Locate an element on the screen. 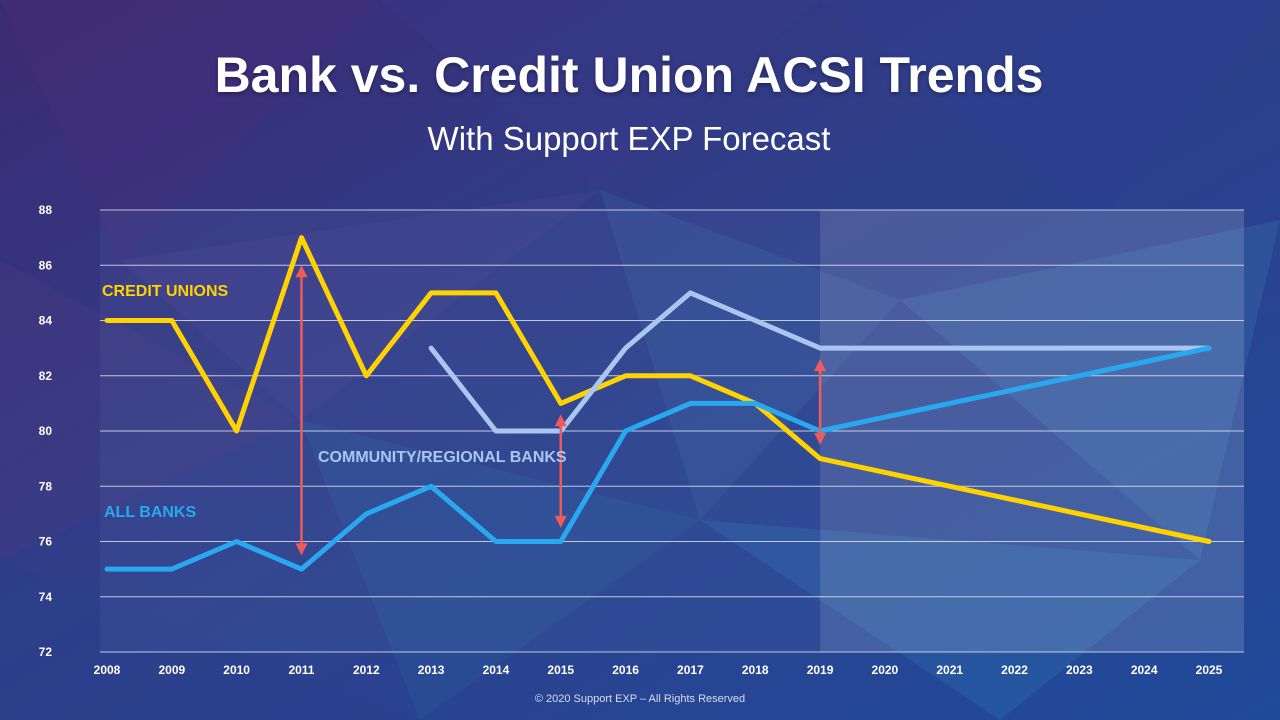 The height and width of the screenshot is (720, 1280). x-tick-label: 2025 is located at coordinates (1209, 670).